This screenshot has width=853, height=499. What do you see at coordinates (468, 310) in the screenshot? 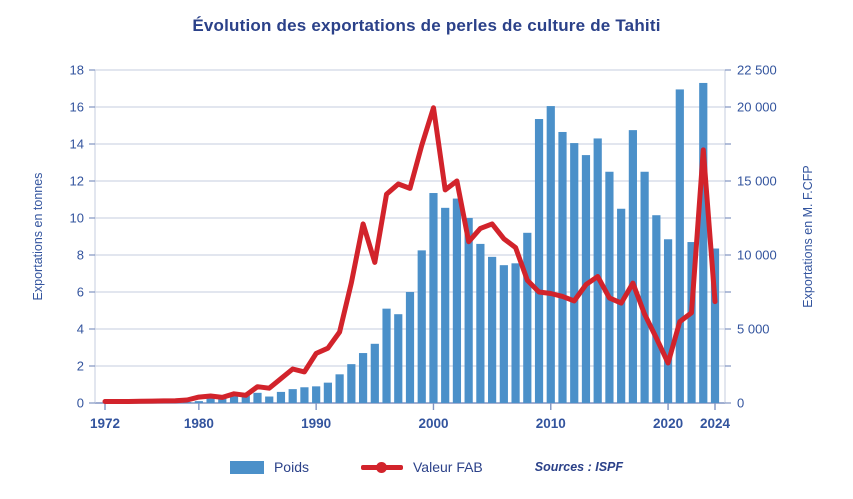
I see `bar-2003` at bounding box center [468, 310].